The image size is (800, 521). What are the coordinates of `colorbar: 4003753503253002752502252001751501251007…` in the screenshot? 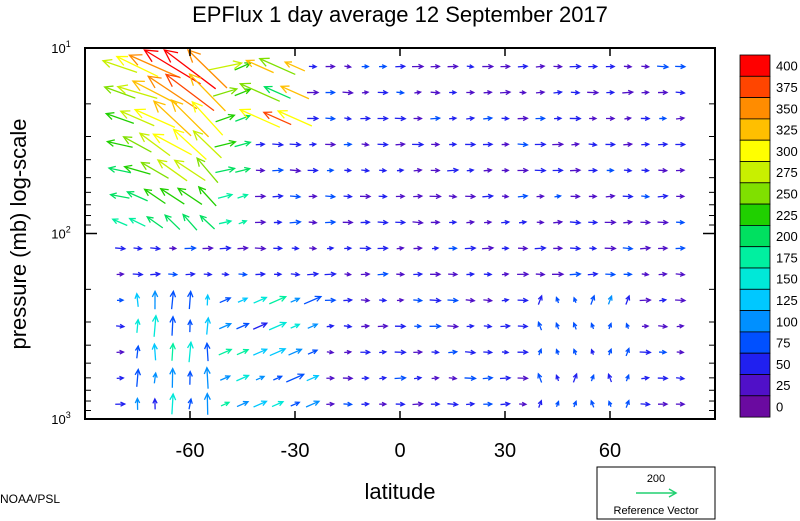 It's located at (768, 236).